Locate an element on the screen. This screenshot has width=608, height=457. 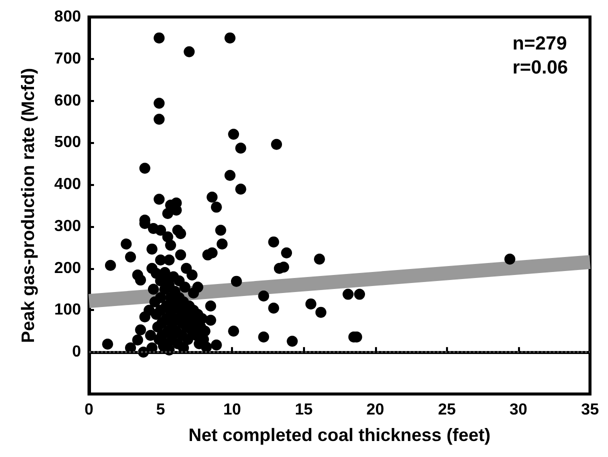
y-tick-label: 500 is located at coordinates (68, 143).